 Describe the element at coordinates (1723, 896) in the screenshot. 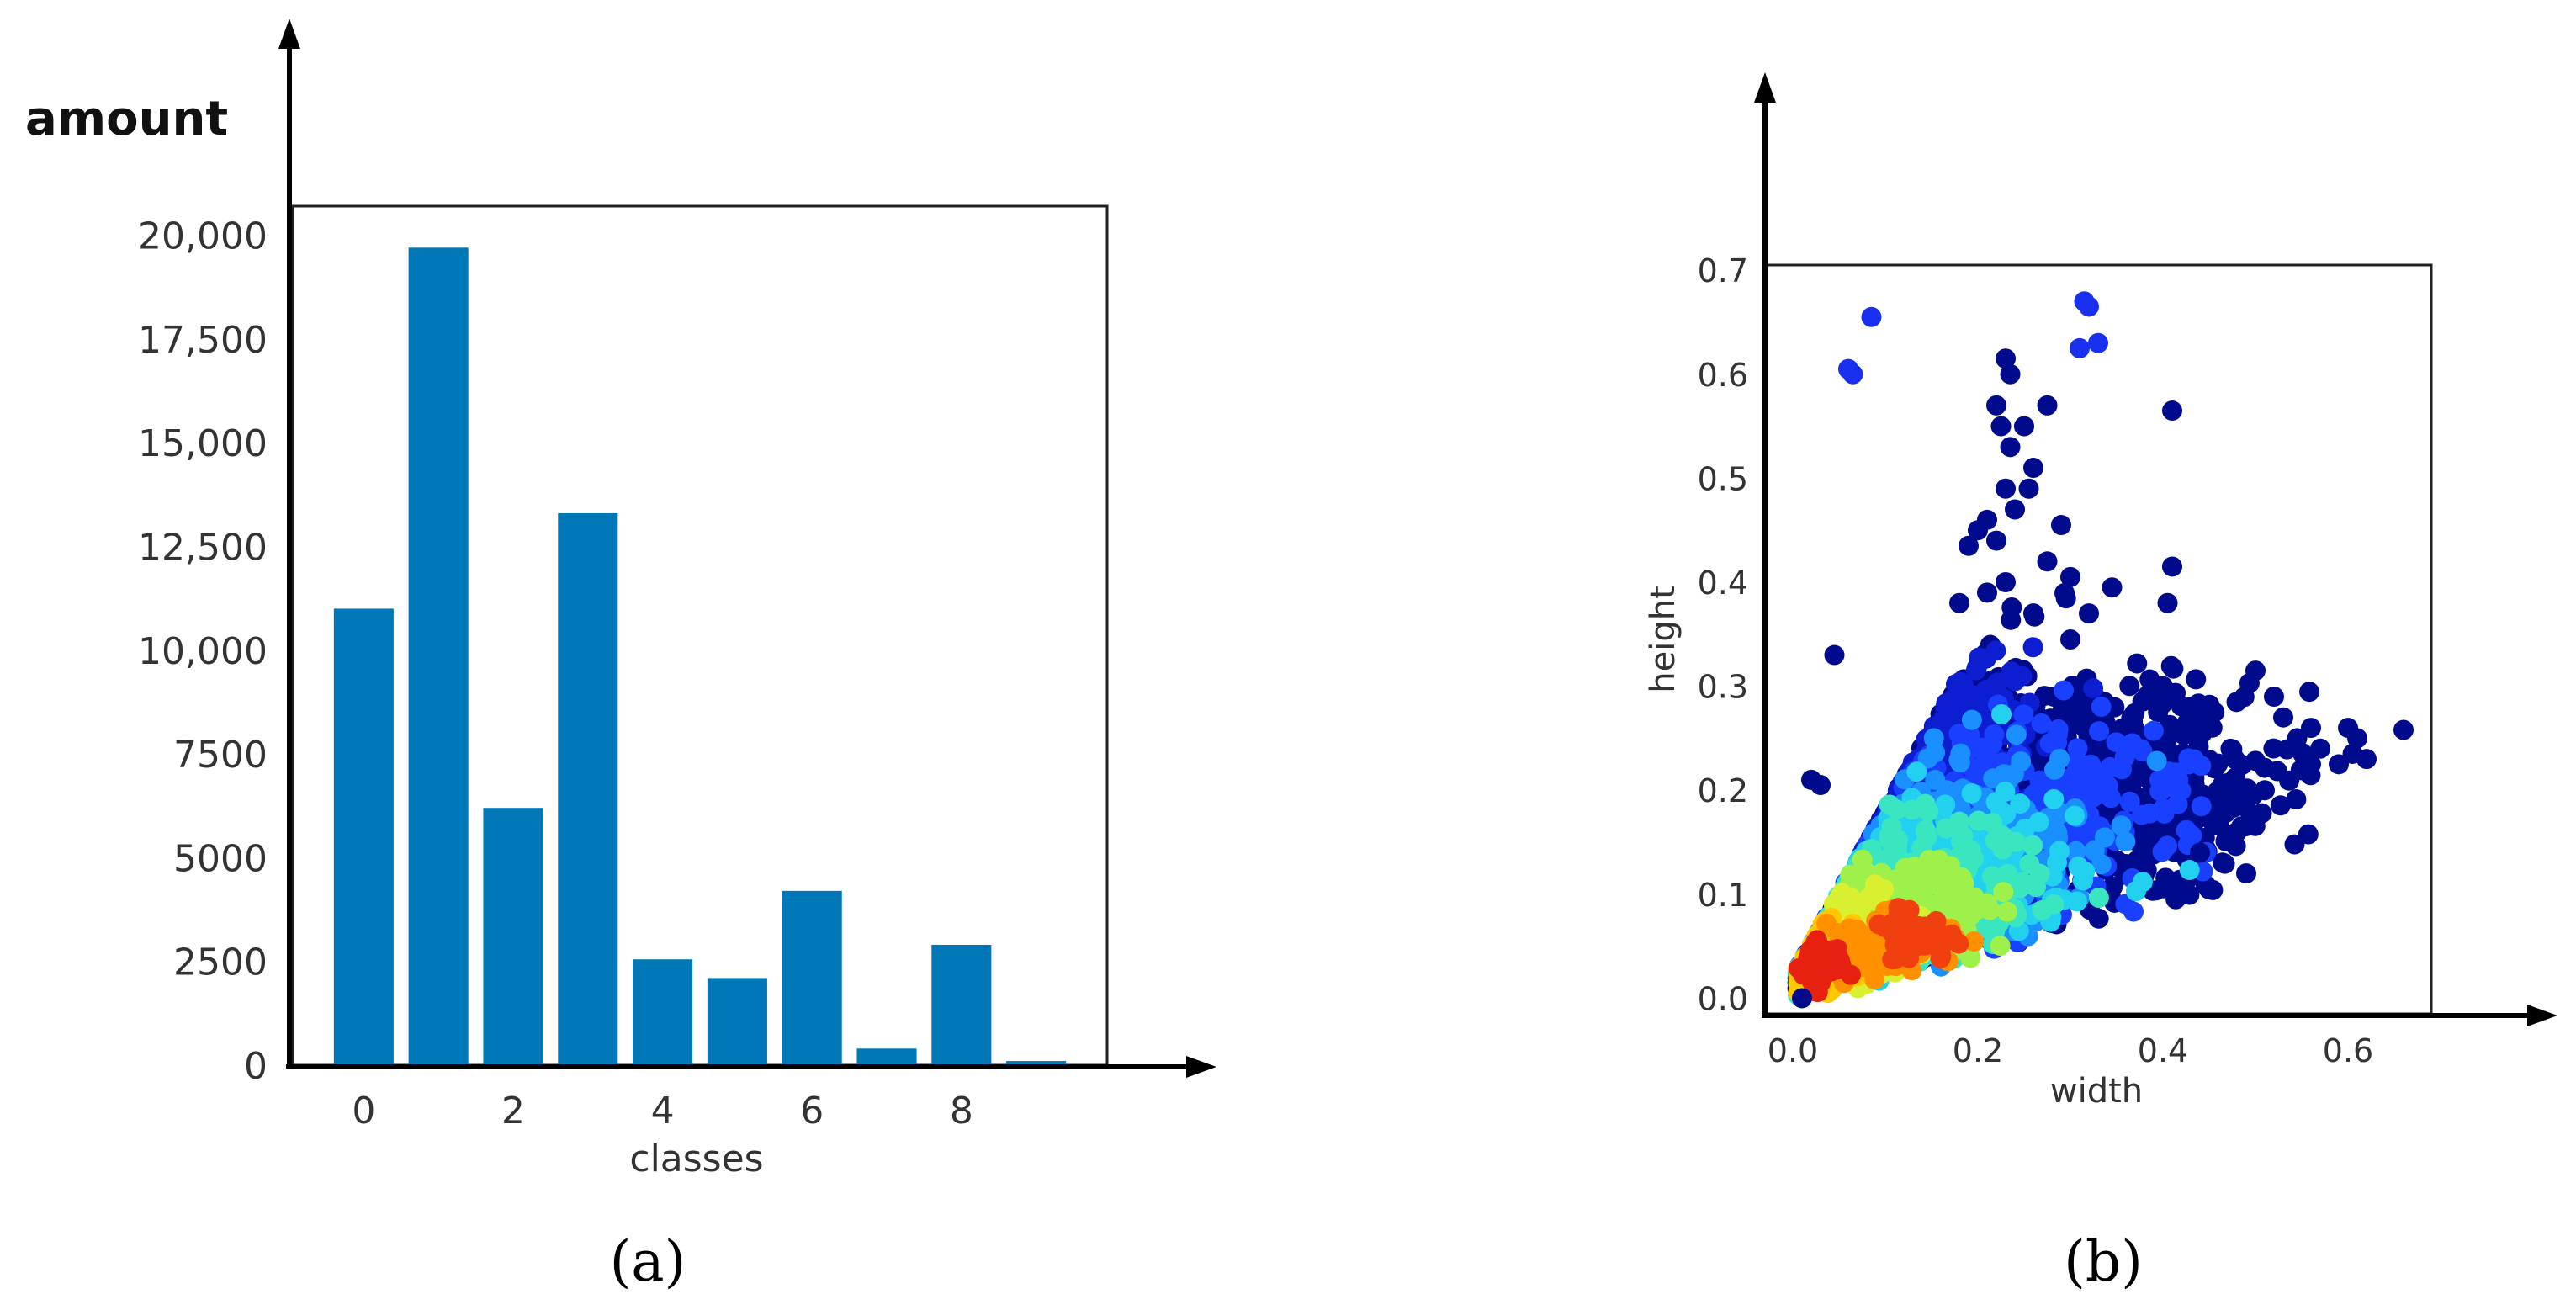

I see `scatter-y-tick-label: 0.1` at that location.